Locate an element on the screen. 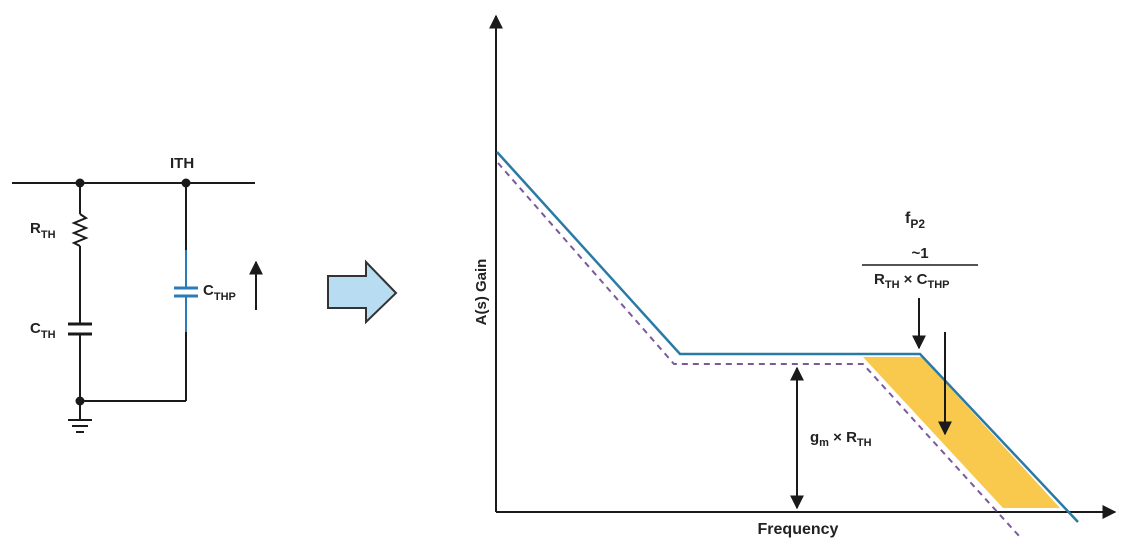 This screenshot has height=551, width=1129. midband-label: gm × RTH is located at coordinates (841, 439).